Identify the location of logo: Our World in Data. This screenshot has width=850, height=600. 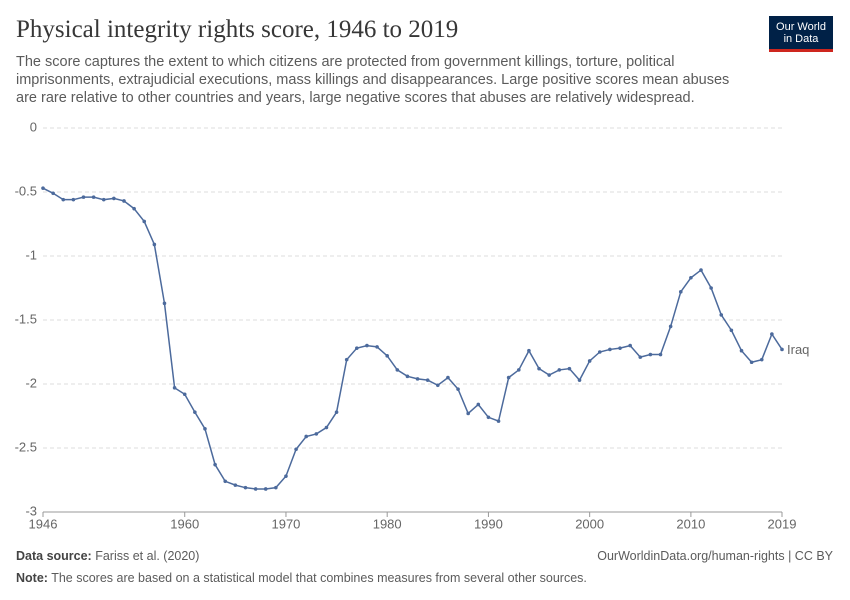
(801, 34).